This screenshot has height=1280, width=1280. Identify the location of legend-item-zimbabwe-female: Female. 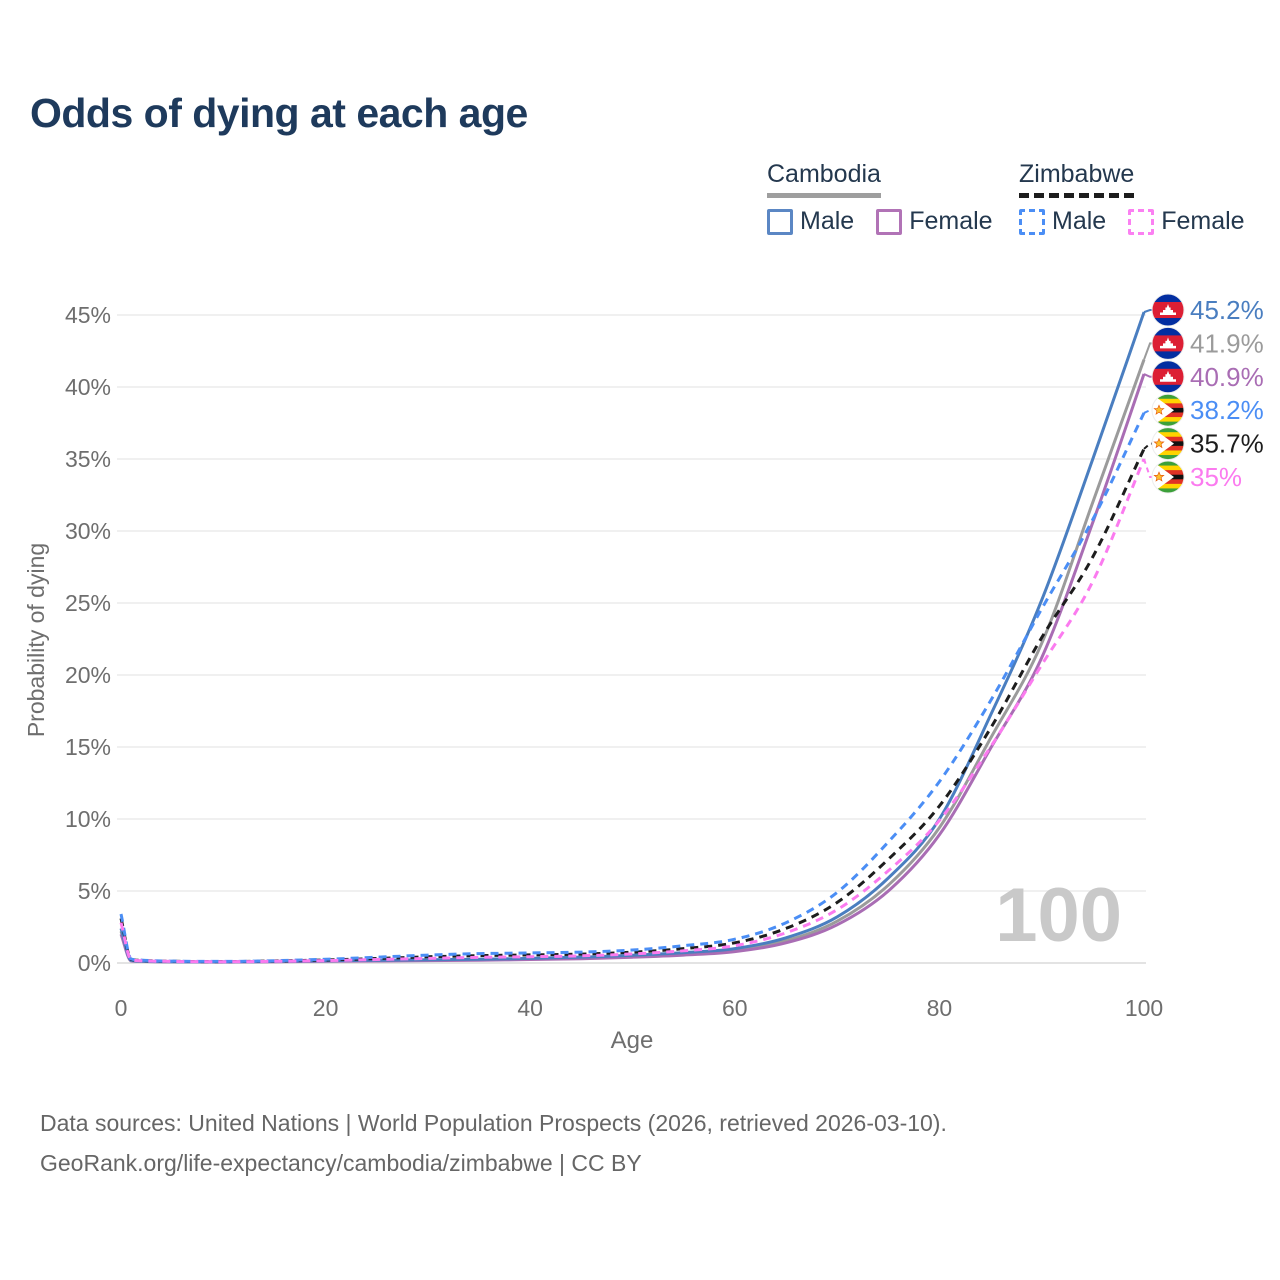
(1186, 221).